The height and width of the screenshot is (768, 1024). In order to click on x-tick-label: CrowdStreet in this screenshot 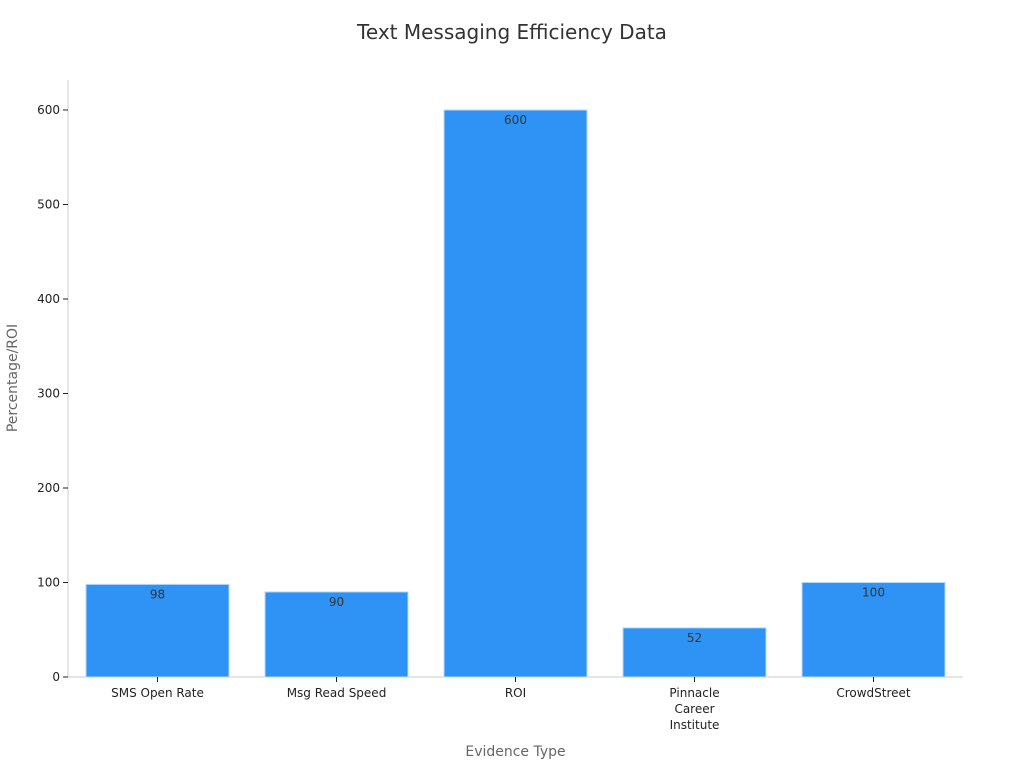, I will do `click(873, 693)`.